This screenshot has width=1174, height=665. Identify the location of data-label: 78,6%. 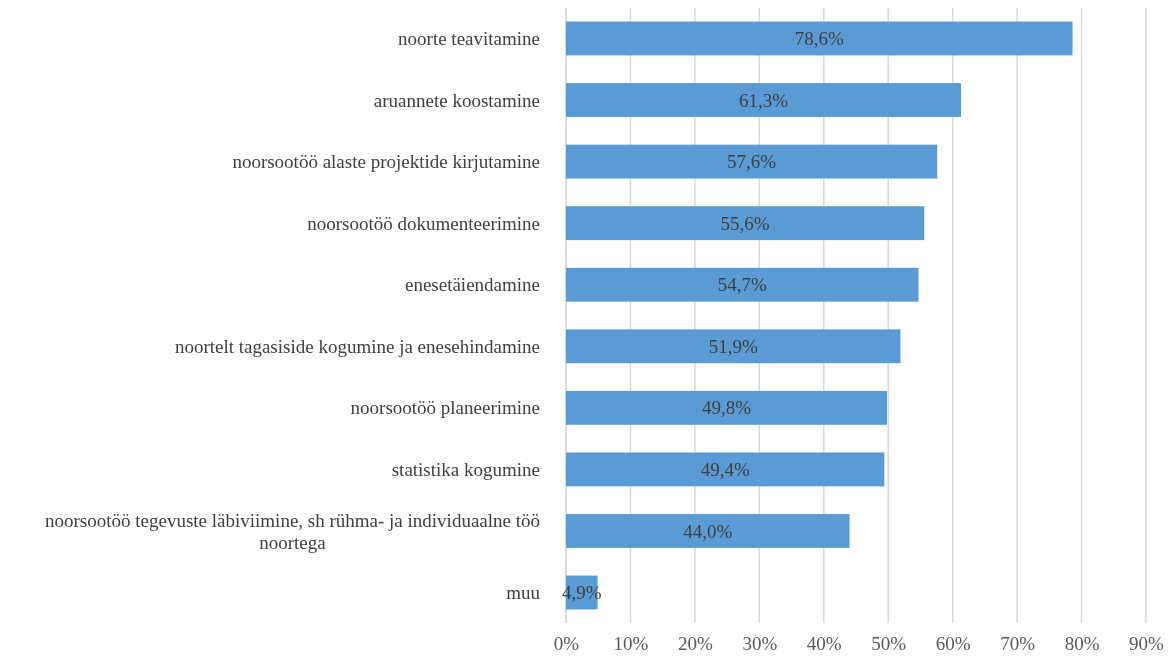
(819, 39).